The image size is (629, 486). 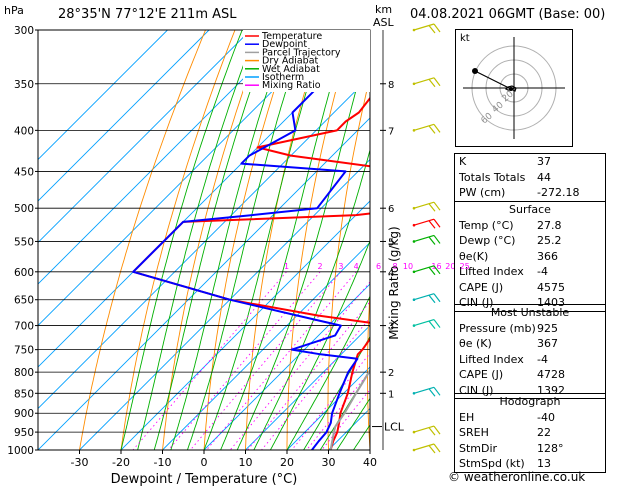 I want to click on asl-axis-unit: ASL, so click(x=383, y=22).